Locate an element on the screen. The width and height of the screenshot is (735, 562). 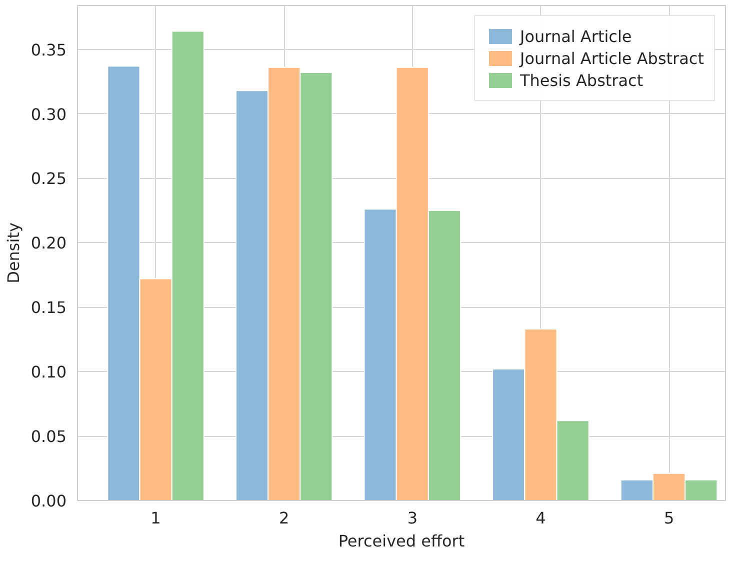
x-tick-label: 1 is located at coordinates (155, 518).